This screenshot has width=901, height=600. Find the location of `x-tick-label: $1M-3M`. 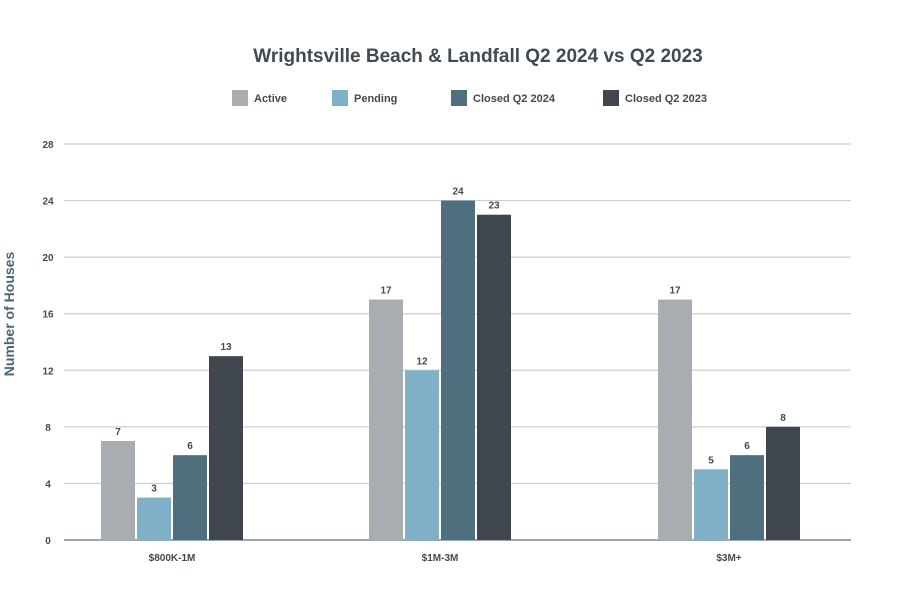

x-tick-label: $1M-3M is located at coordinates (440, 558).